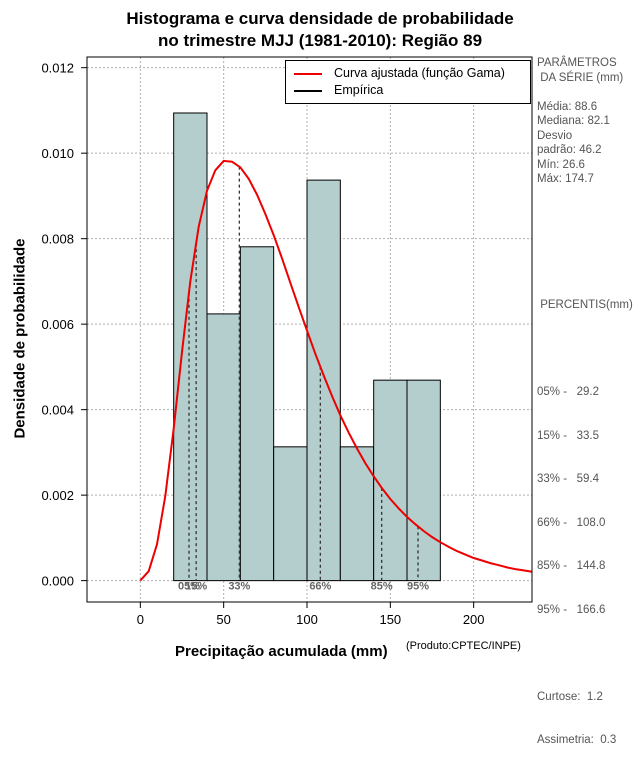 Image resolution: width=640 pixels, height=762 pixels. What do you see at coordinates (320, 587) in the screenshot?
I see `percentile-label-3: 66%` at bounding box center [320, 587].